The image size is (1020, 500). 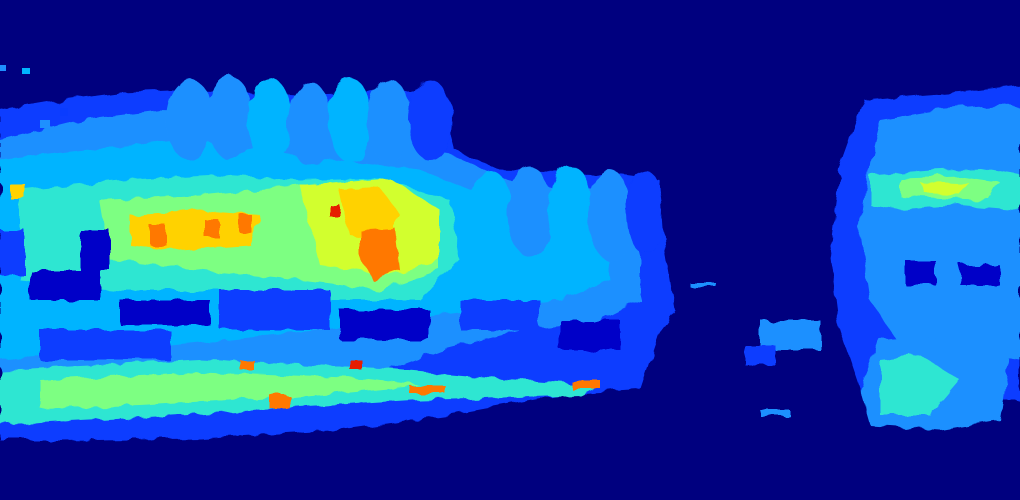 I want to click on floor-band, so click(x=300, y=392).